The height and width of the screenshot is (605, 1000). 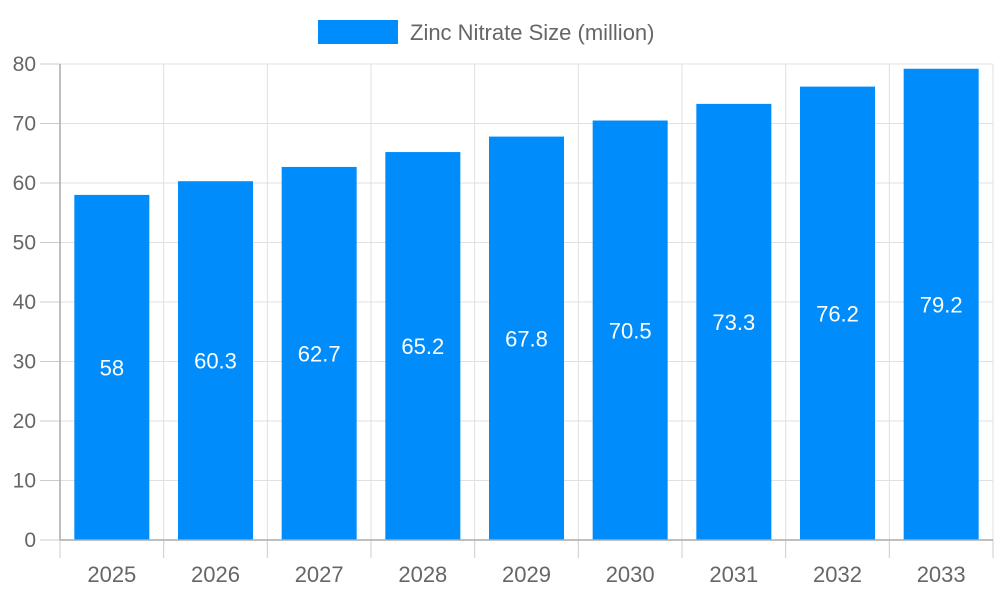 I want to click on y-tick-label: 40, so click(x=24, y=302).